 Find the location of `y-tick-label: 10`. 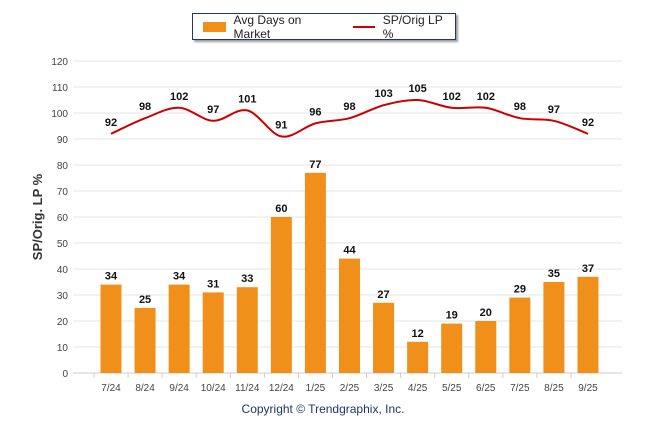

y-tick-label: 10 is located at coordinates (63, 348).